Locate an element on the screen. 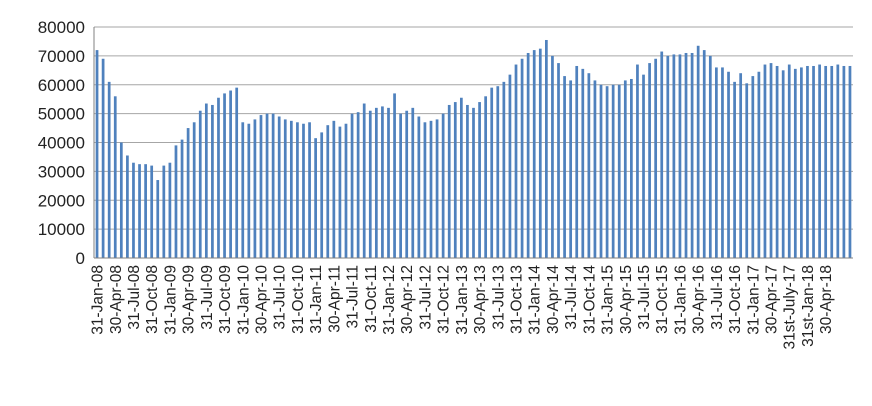 The height and width of the screenshot is (406, 872). x-tick-label: 31-Oct-09 is located at coordinates (225, 299).